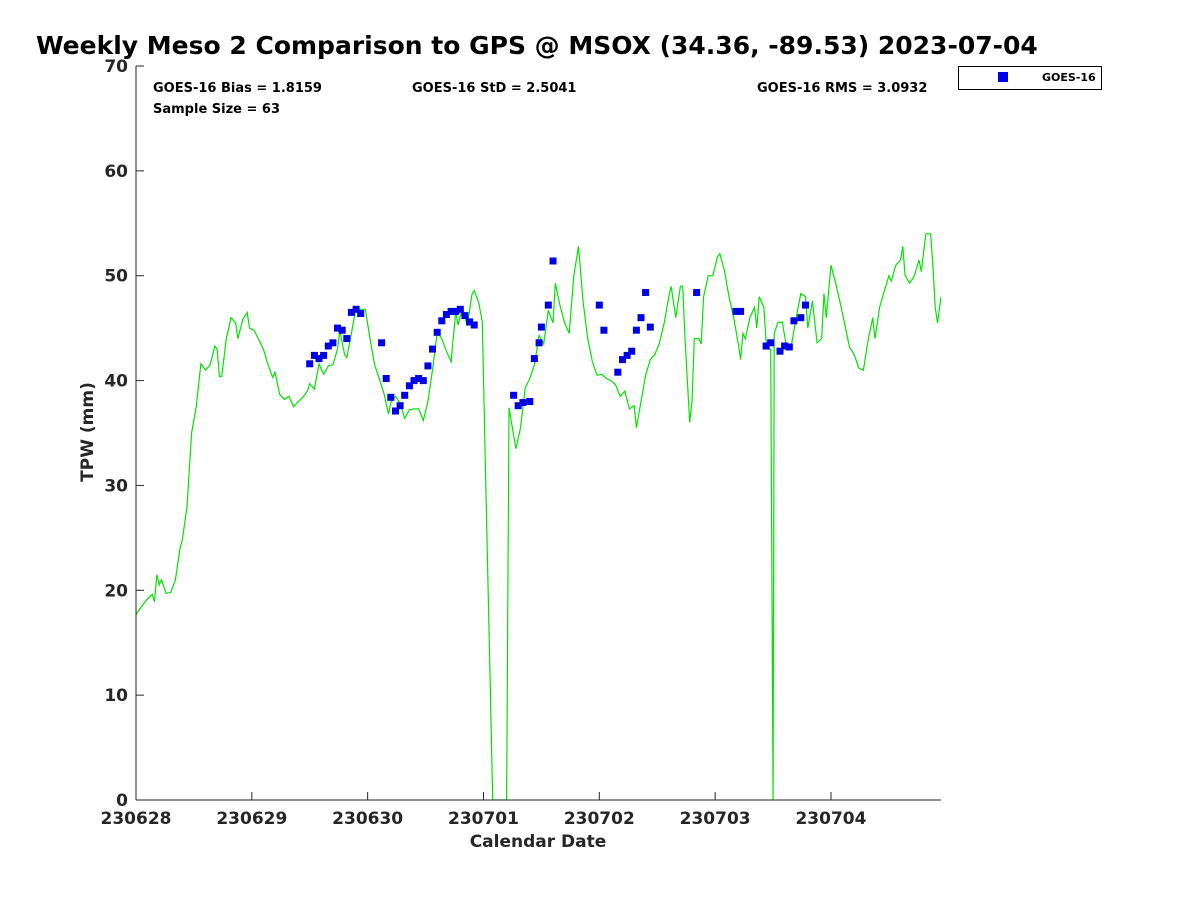  I want to click on goes16-points, so click(557, 336).